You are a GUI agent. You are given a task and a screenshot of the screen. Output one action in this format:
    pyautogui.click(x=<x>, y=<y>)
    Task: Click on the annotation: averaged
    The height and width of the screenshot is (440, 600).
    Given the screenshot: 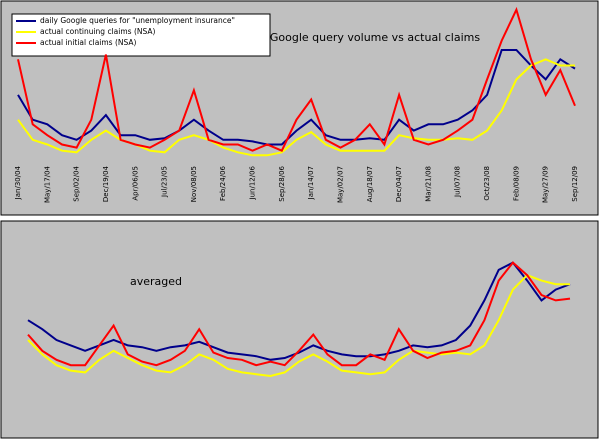 What is the action you would take?
    pyautogui.click(x=156, y=281)
    